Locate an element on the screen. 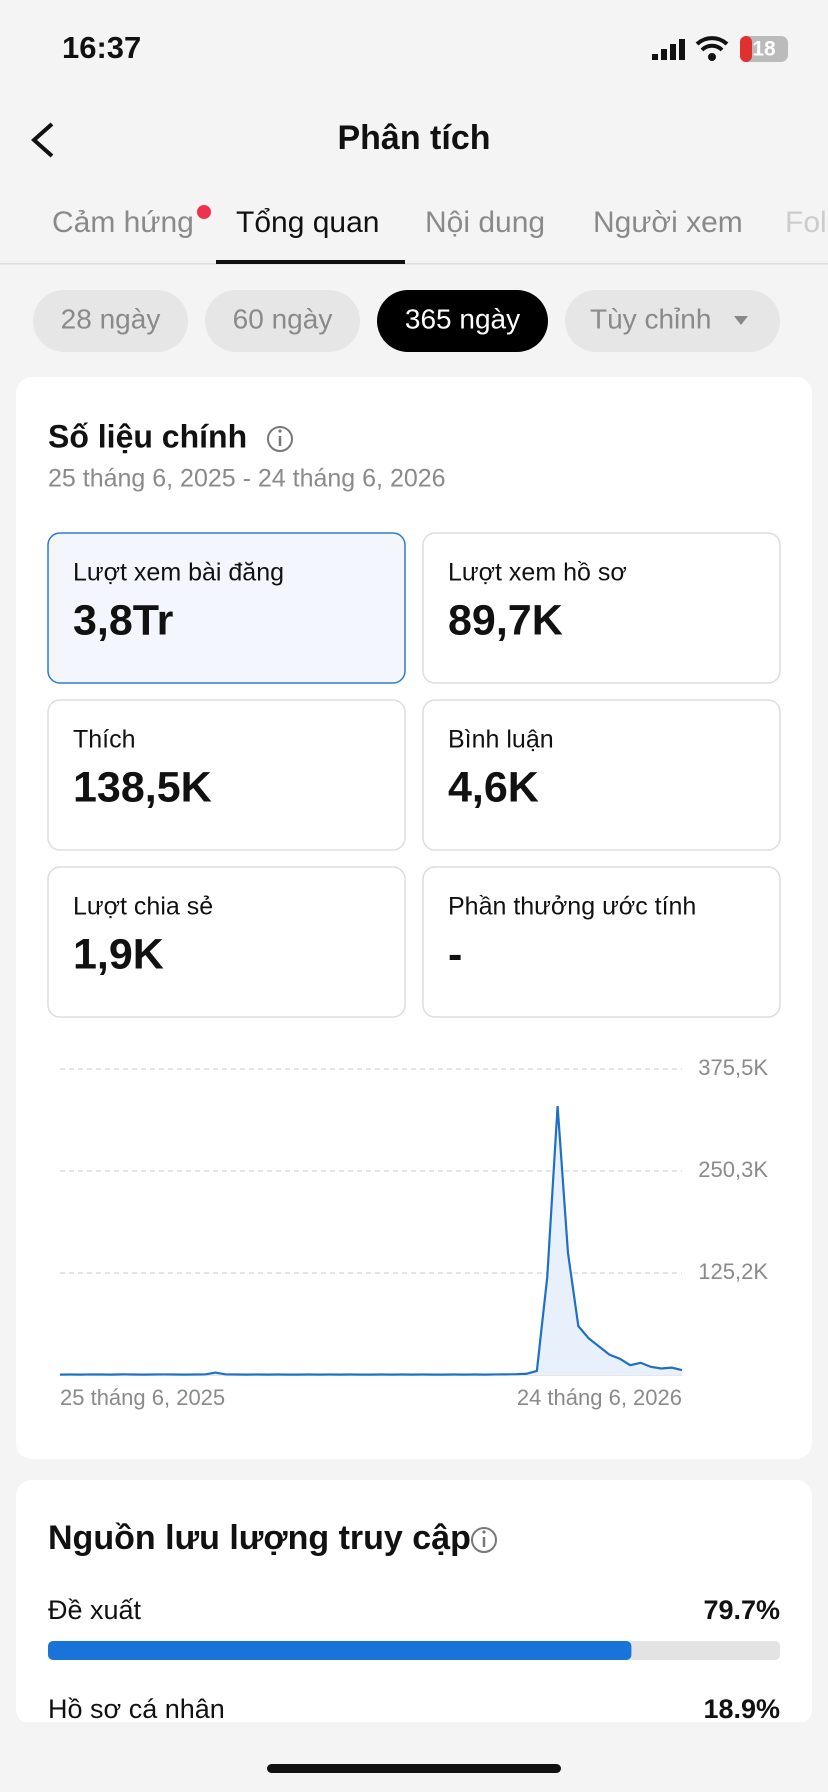 The image size is (828, 1792). line-series is located at coordinates (371, 1241).